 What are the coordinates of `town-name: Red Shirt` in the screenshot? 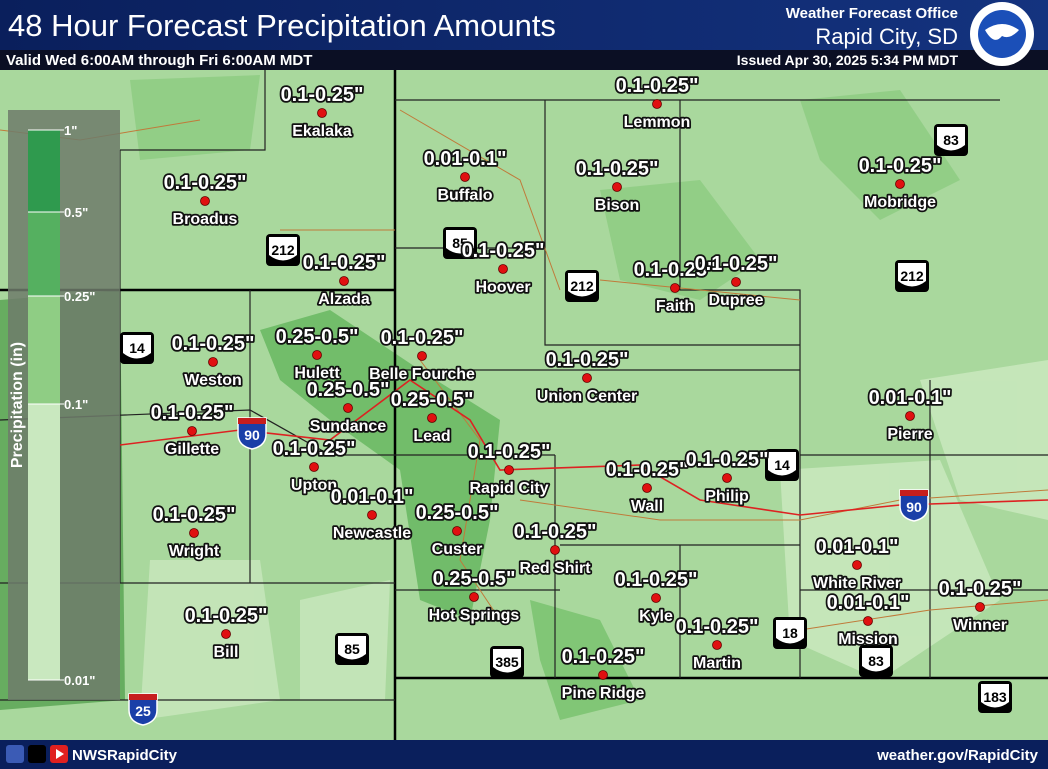 It's located at (555, 568).